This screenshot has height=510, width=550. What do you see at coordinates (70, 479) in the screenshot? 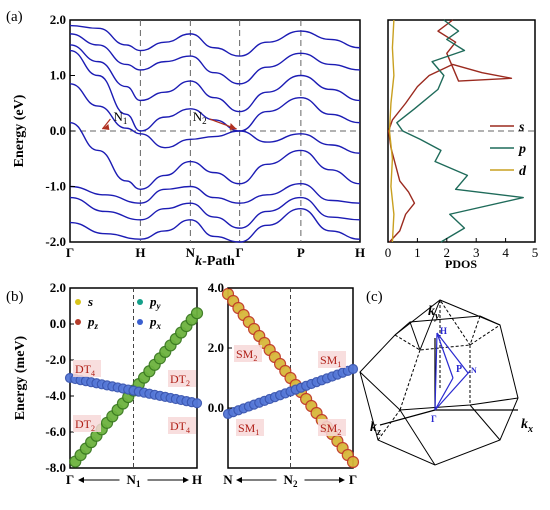
I see `b-left-xtick-left: Γ` at bounding box center [70, 479].